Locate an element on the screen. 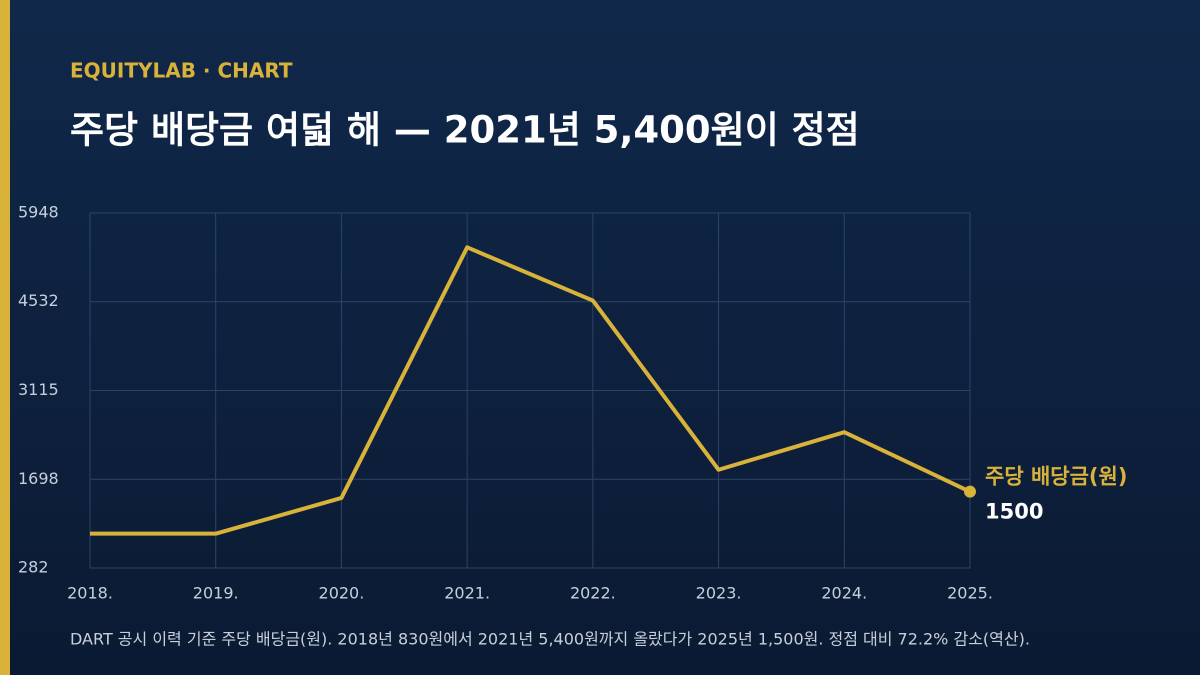 Image resolution: width=1200 pixels, height=679 pixels. x-tick-label: 2023. is located at coordinates (719, 593).